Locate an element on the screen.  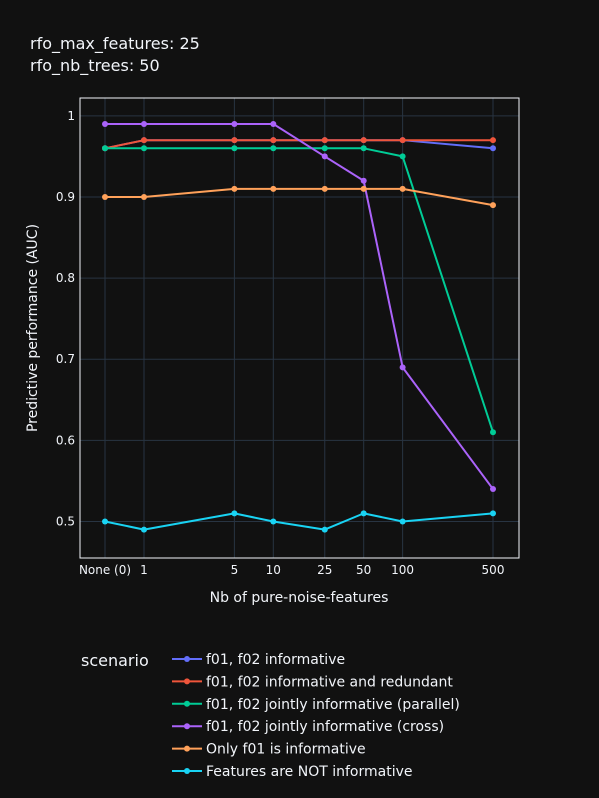
legend-item: f01, f02 jointly informative (cross) is located at coordinates (308, 727).